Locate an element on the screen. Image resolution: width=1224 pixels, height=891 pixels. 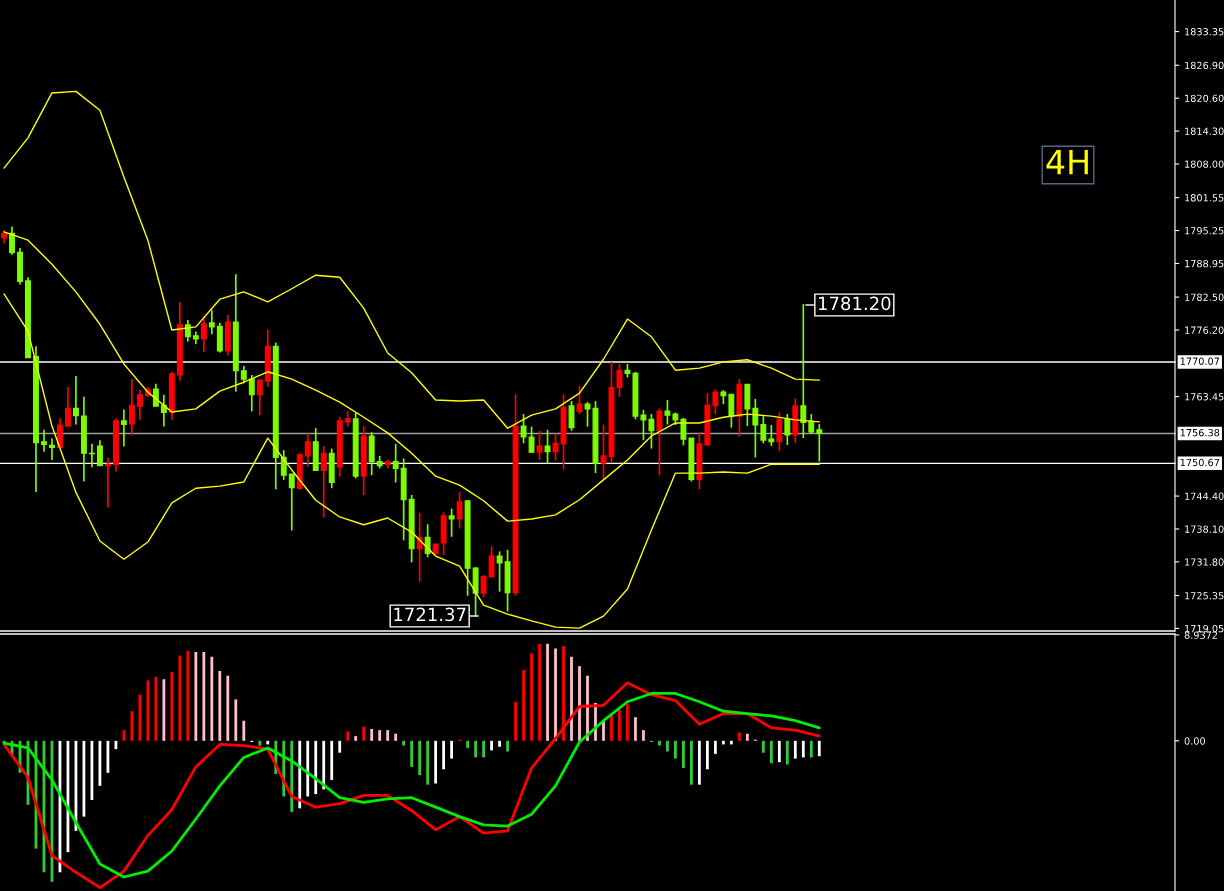
y-tick-label: 1788.95 is located at coordinates (1204, 263).